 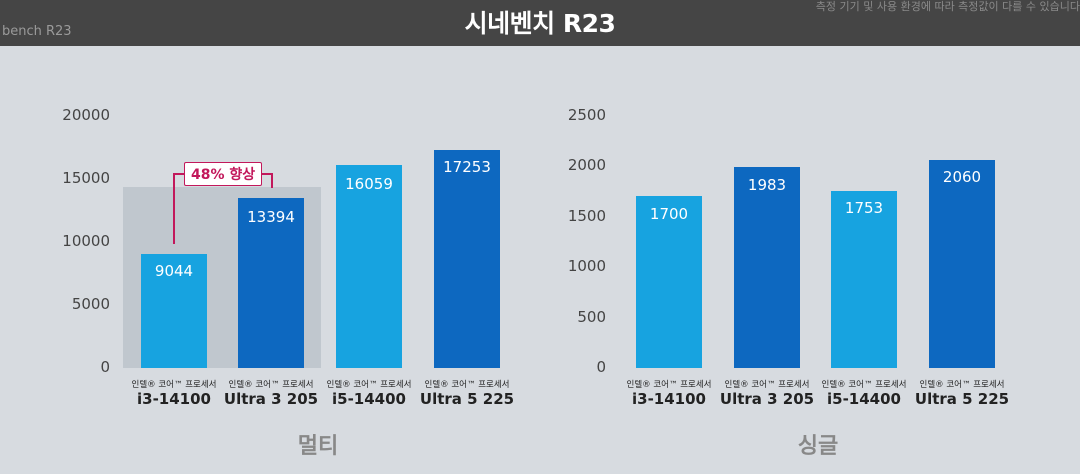 What do you see at coordinates (174, 271) in the screenshot?
I see `bar-value: 9044` at bounding box center [174, 271].